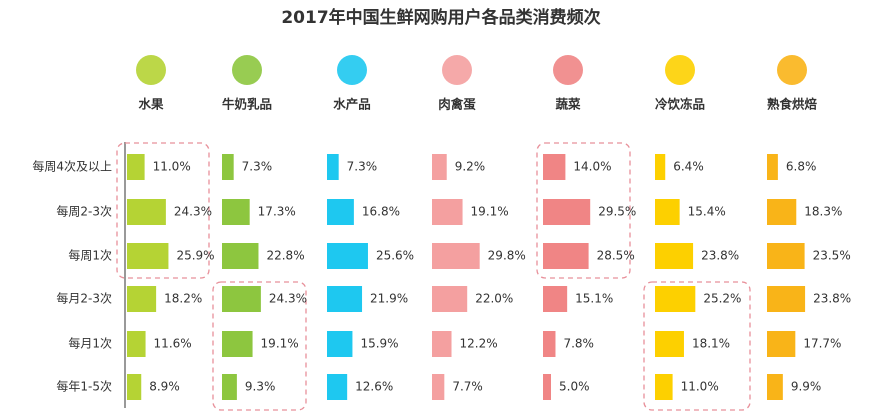 Image resolution: width=882 pixels, height=420 pixels. What do you see at coordinates (84, 386) in the screenshot?
I see `row-label: 每年1-5次` at bounding box center [84, 386].